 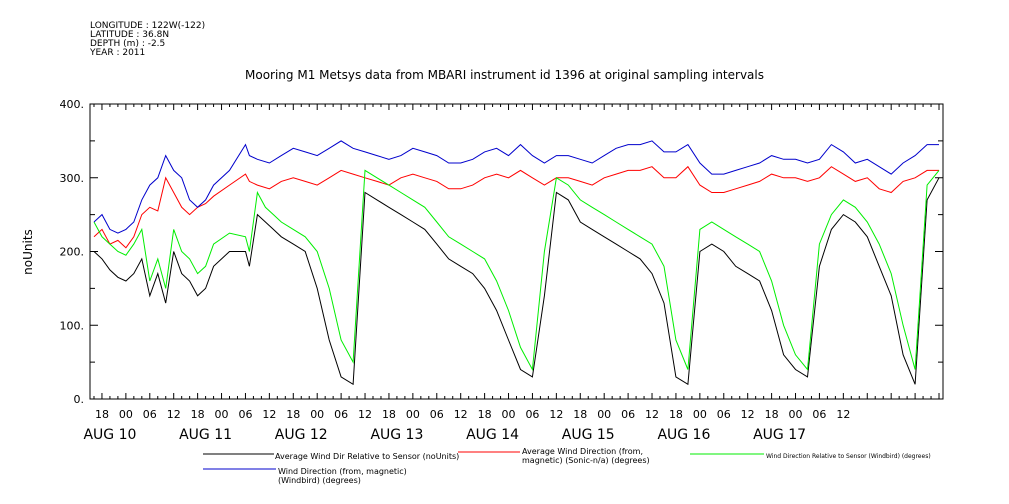 I want to click on x-day-label: AUG 16, so click(x=683, y=435).